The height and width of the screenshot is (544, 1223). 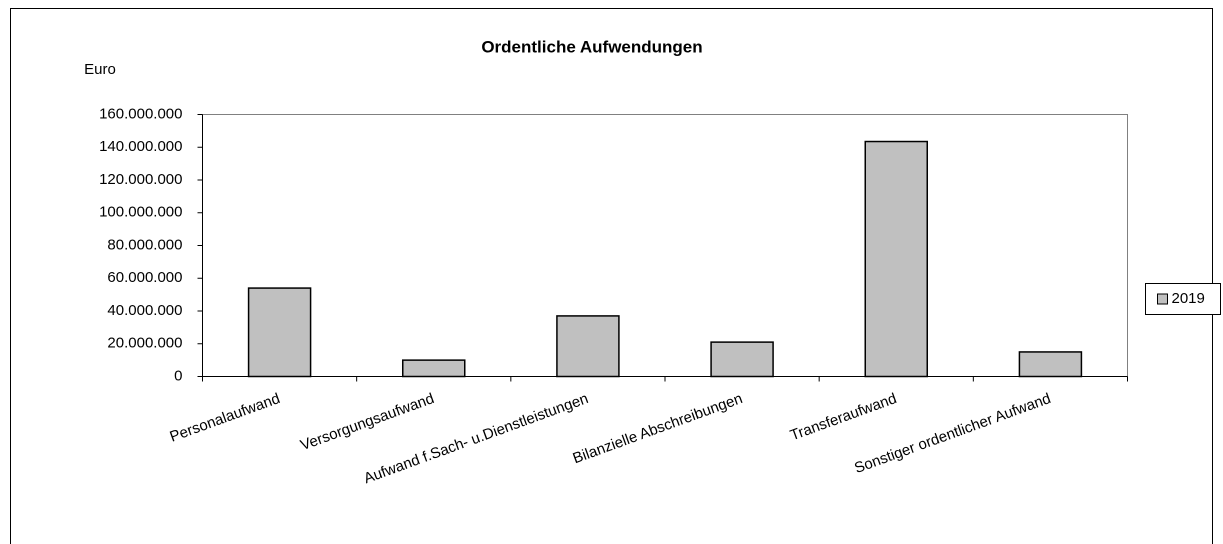 What do you see at coordinates (144, 310) in the screenshot?
I see `y-tick-label: 40.000.000` at bounding box center [144, 310].